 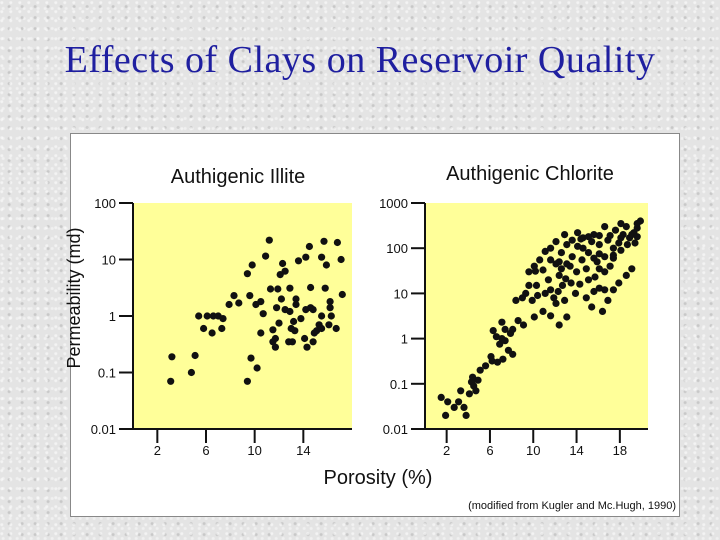 I want to click on chlorite-y-tick-label: 10, so click(x=401, y=293).